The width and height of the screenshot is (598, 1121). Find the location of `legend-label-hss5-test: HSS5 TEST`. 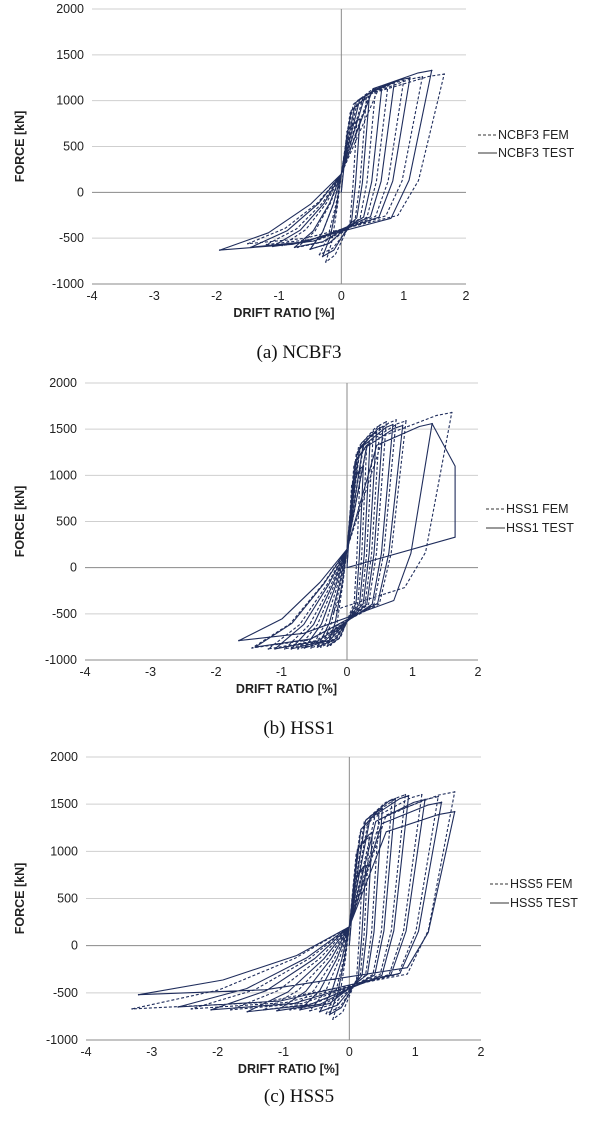

legend-label-hss5-test: HSS5 TEST is located at coordinates (544, 903).